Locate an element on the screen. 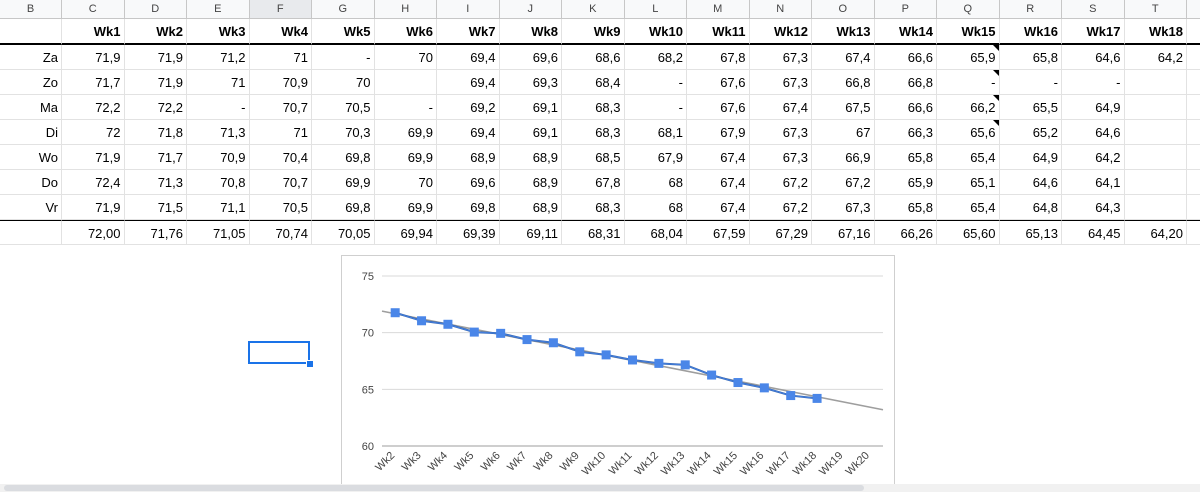 The height and width of the screenshot is (492, 1200). week-header-cell: Wk15 is located at coordinates (968, 32).